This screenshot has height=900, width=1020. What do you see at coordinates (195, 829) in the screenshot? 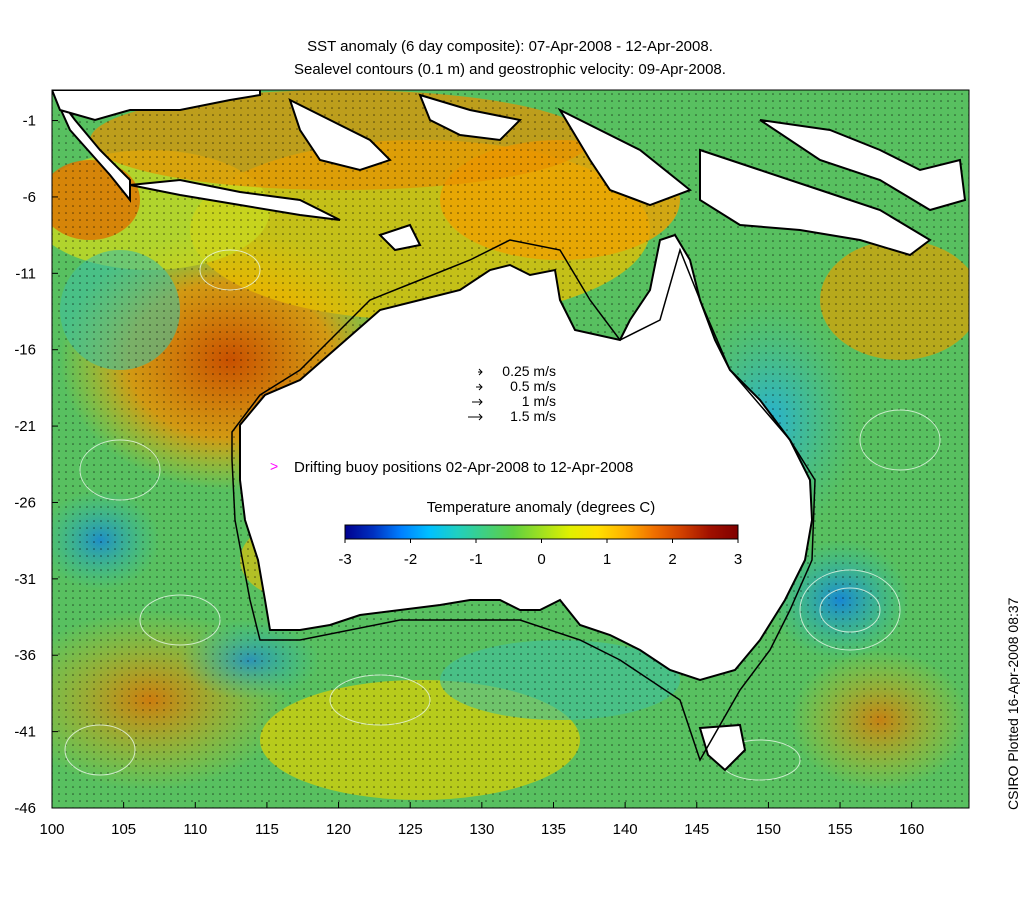
I see `x-tick-label: 110` at bounding box center [195, 829].